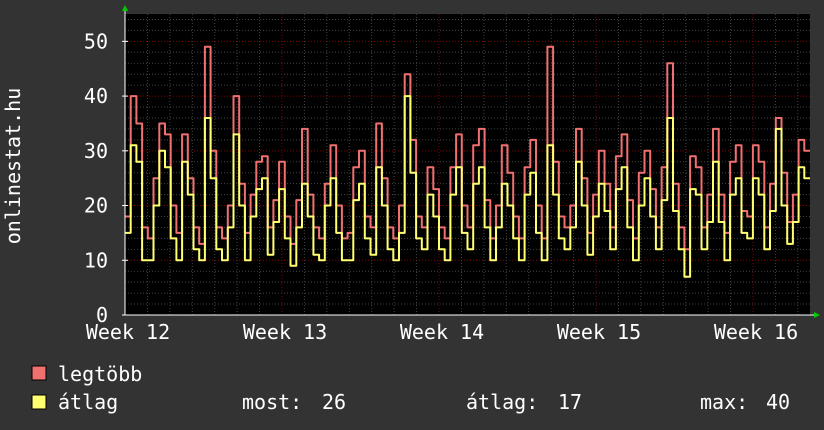 This screenshot has width=824, height=430. I want to click on y-tick-label: 30, so click(96, 151).